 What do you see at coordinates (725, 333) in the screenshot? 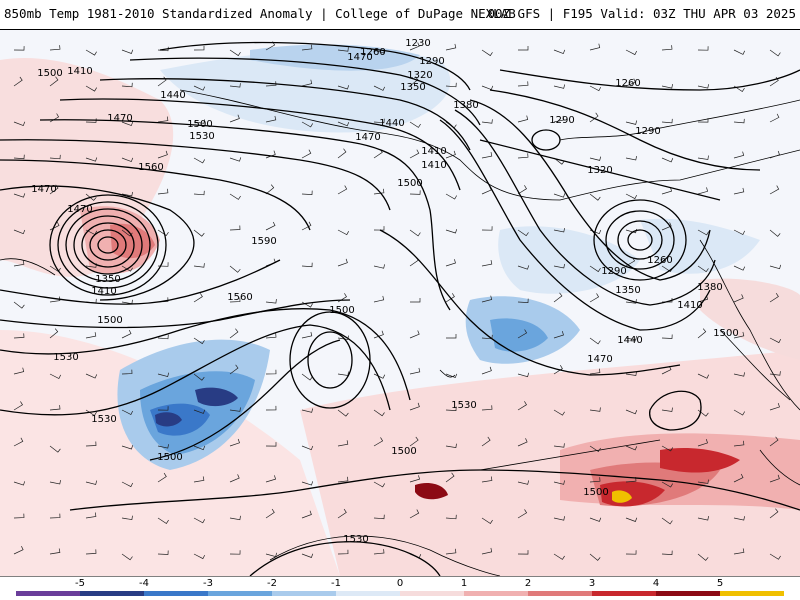
I see `label-h1500h: 1500` at bounding box center [725, 333].